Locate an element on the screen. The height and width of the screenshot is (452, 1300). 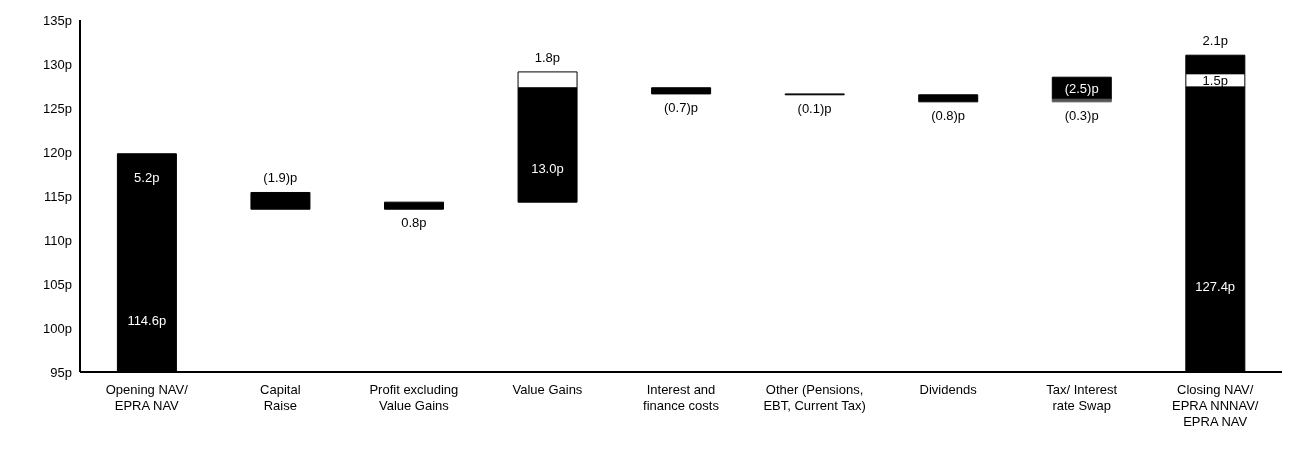
data-label: 127.4p is located at coordinates (1215, 287).